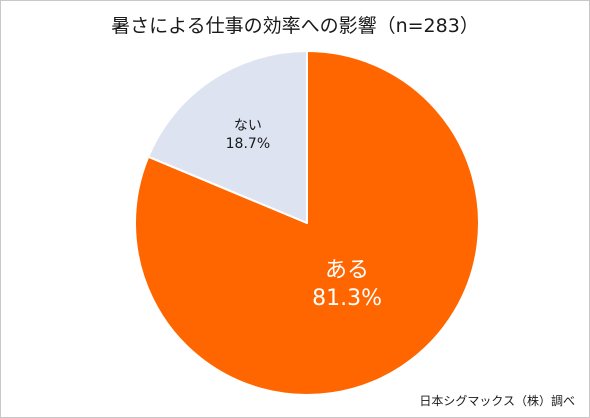  Describe the element at coordinates (248, 144) in the screenshot. I see `slice-value-label-1: 18.7%` at that location.